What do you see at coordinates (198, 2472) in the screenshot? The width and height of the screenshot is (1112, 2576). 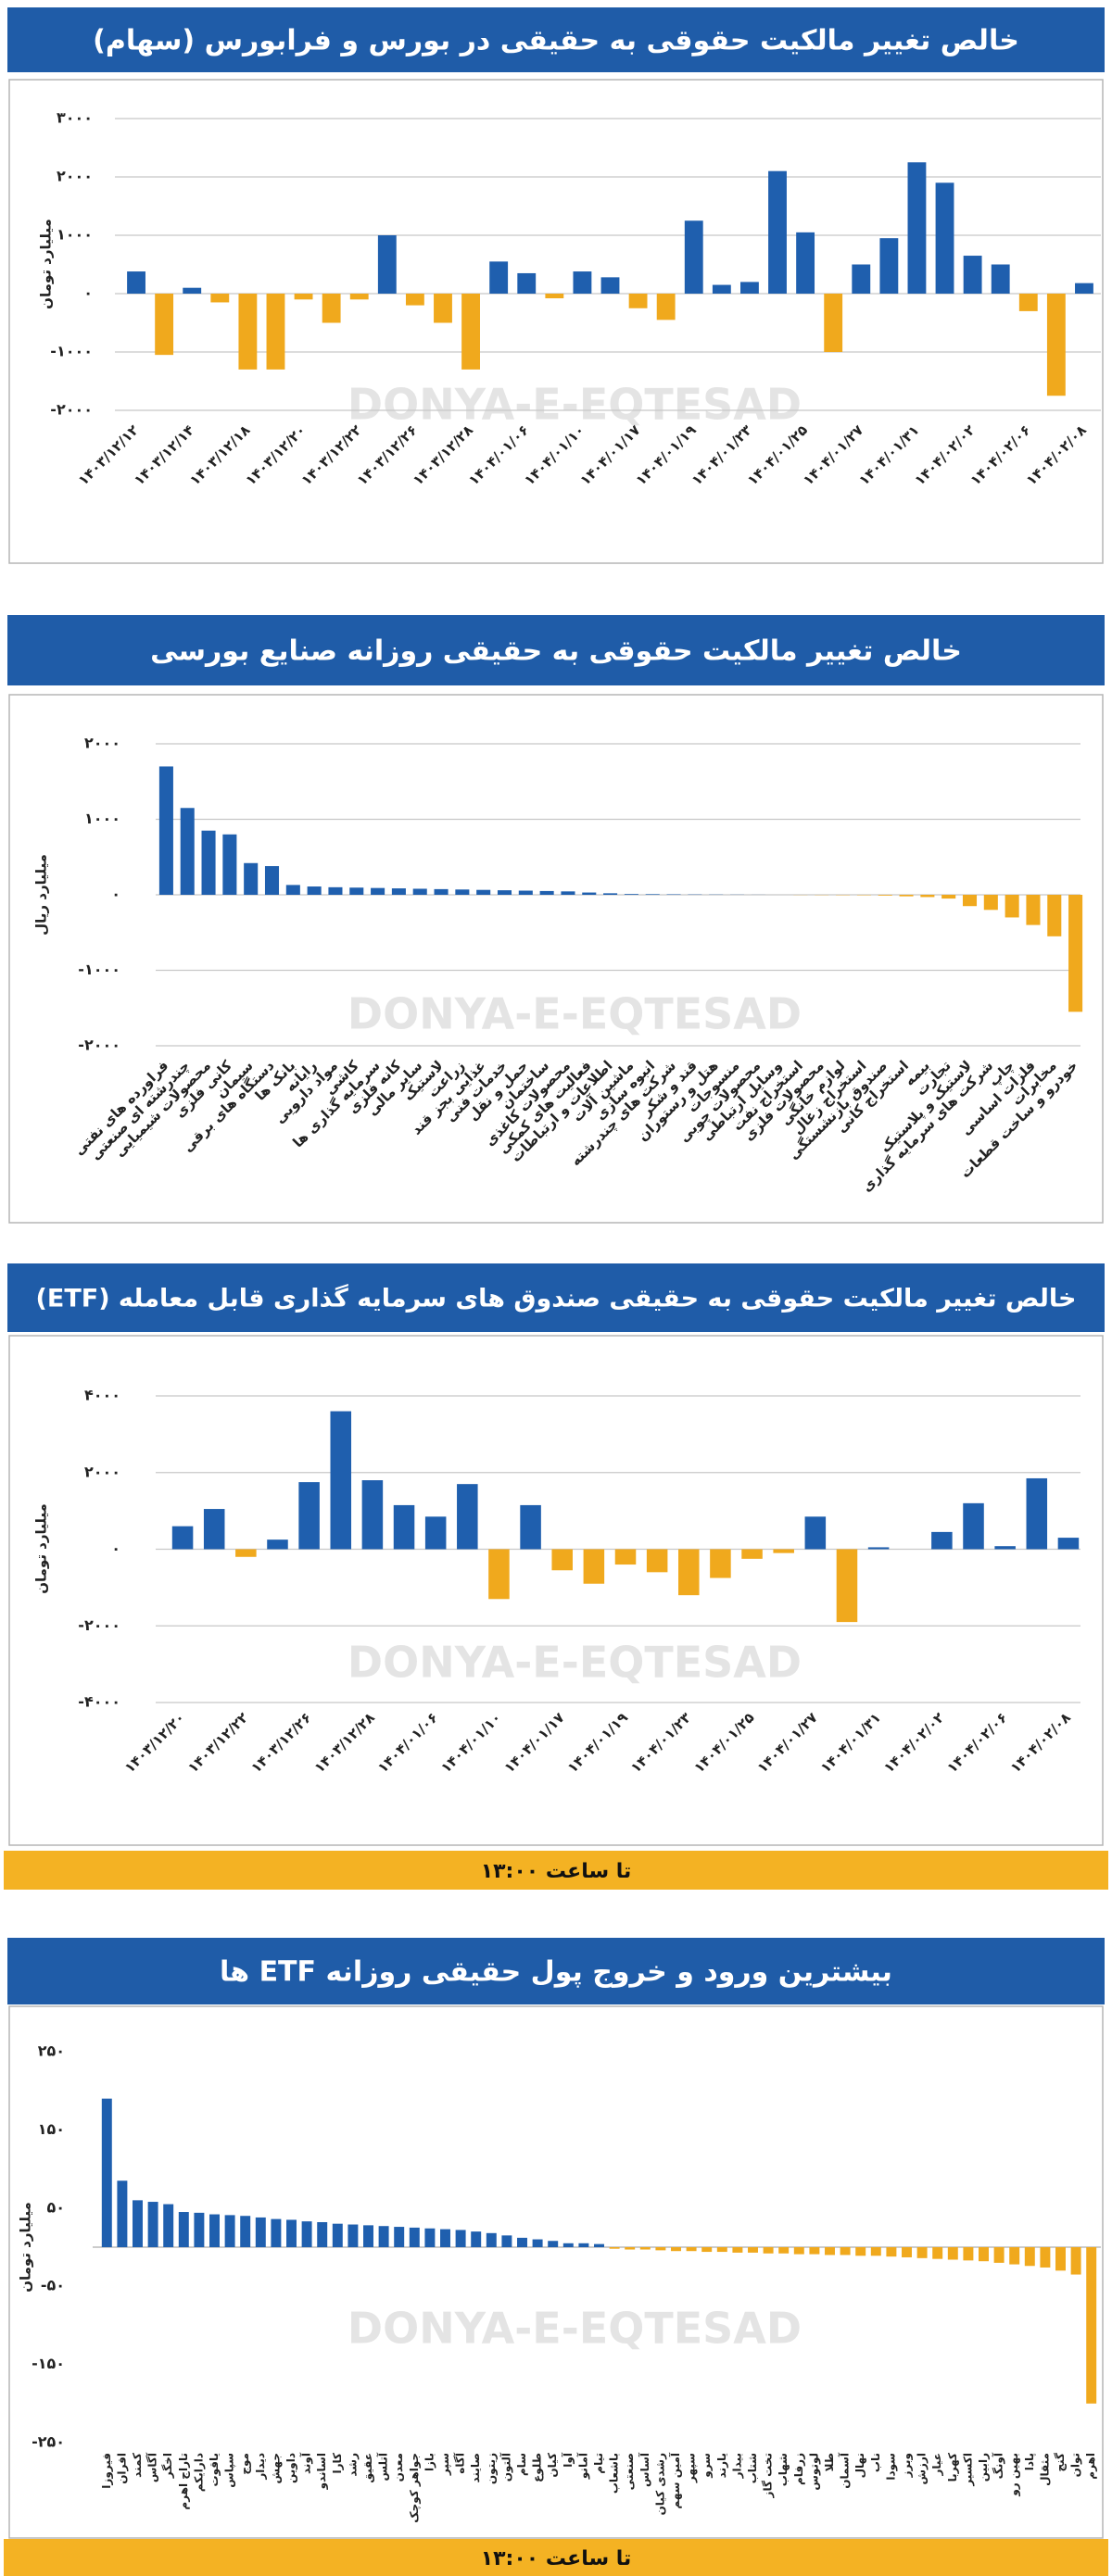 I see `x-tick-label: دارایکم` at bounding box center [198, 2472].